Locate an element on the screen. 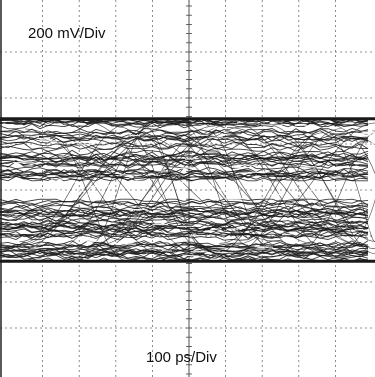 The height and width of the screenshot is (377, 375). horizontal-scale-label: 100 ps/Div is located at coordinates (181, 357).